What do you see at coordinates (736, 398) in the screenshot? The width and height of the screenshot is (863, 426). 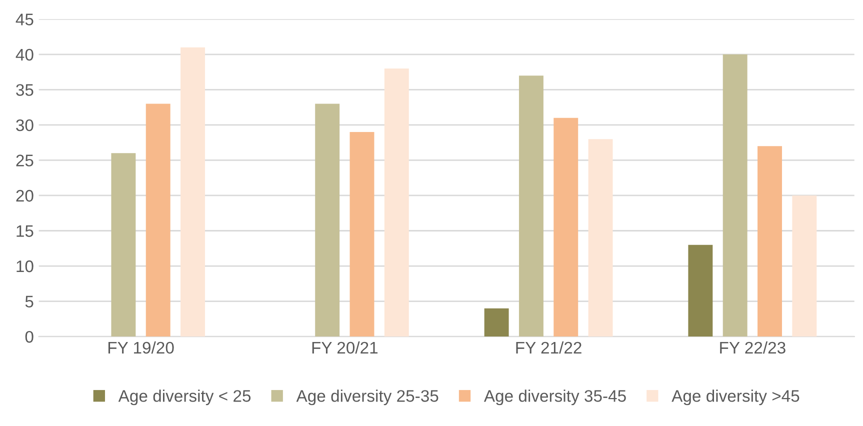 I see `legend-label: Age diversity >45` at bounding box center [736, 398].